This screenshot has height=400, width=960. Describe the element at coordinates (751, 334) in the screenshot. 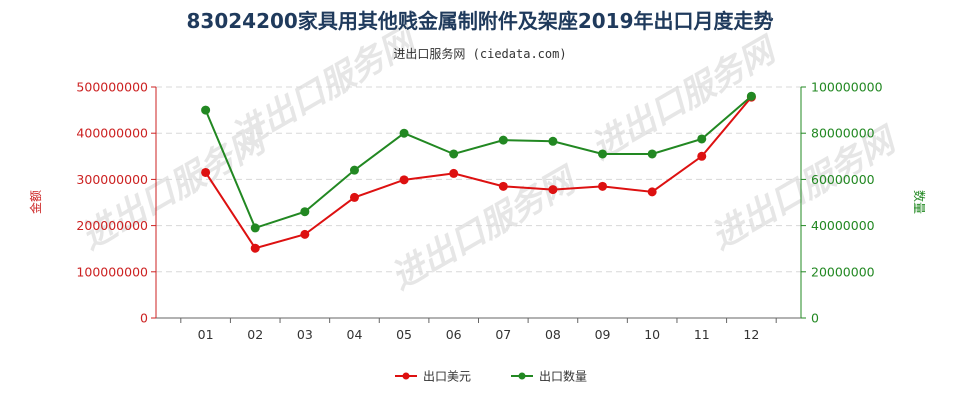

I see `x-tick-label: 12` at that location.